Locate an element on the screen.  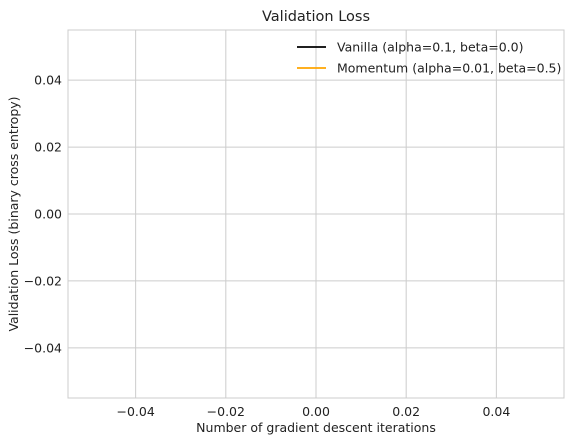
x-tick-label: 0.04 is located at coordinates (496, 411).